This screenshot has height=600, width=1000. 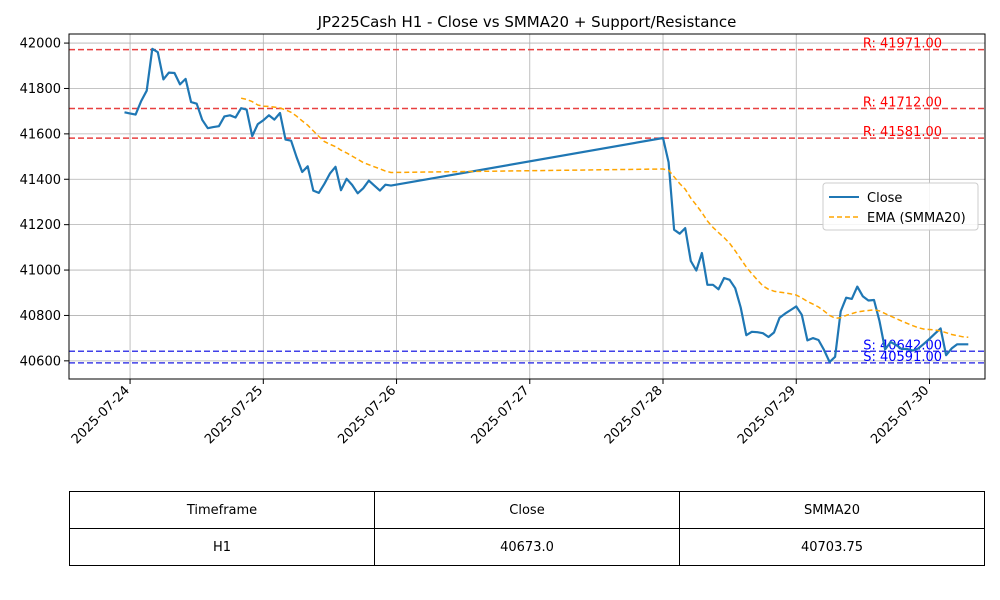 I want to click on x-tick-label: 2025-07-29, so click(x=767, y=415).